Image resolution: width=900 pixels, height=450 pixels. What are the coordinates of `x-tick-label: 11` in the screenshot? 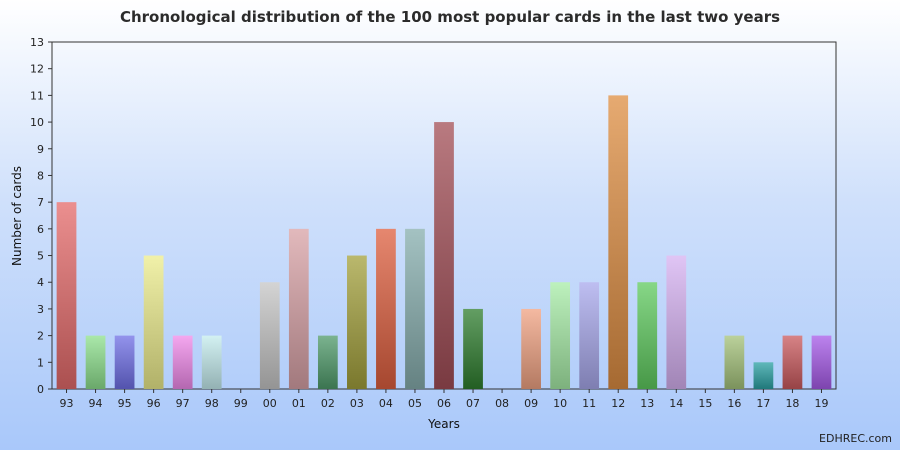 It's located at (589, 403).